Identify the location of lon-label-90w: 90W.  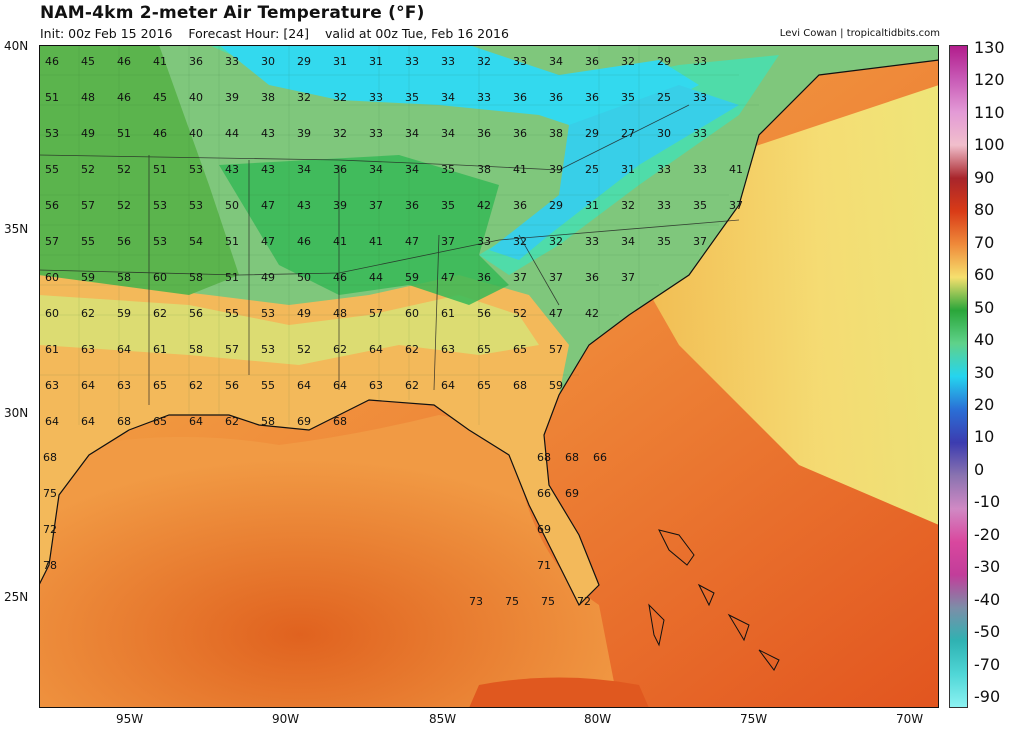
(286, 719).